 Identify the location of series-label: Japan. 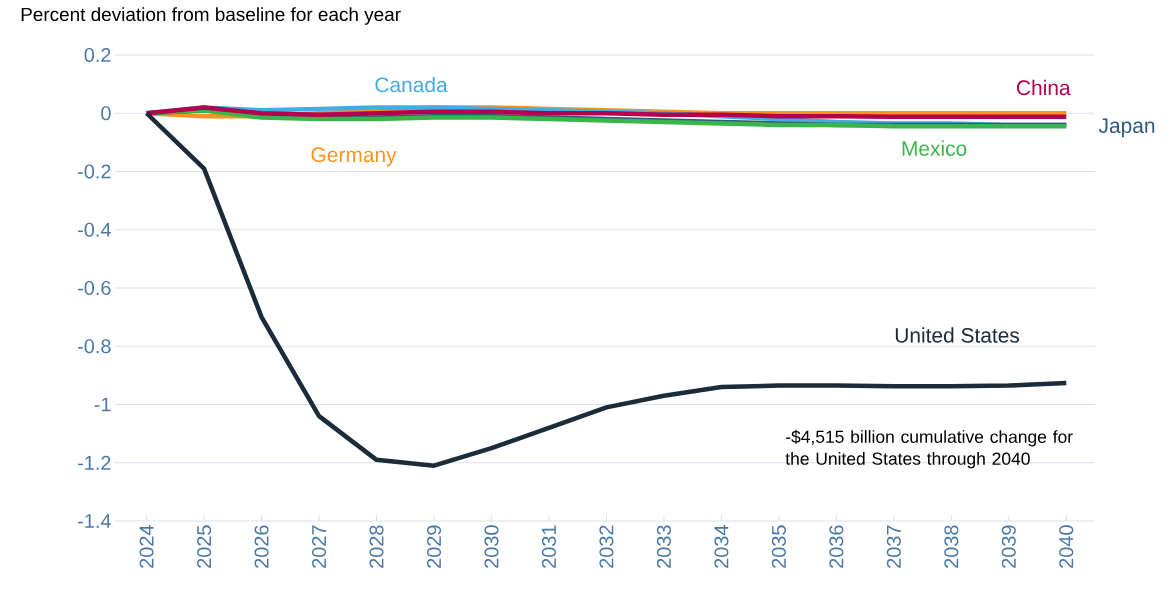
(1126, 128).